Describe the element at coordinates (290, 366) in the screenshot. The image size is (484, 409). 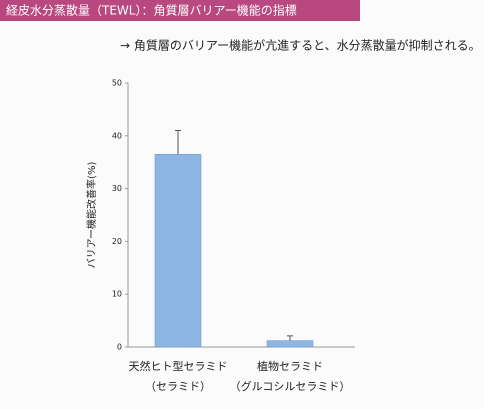
I see `x-tick-label: 植物セラミド` at that location.